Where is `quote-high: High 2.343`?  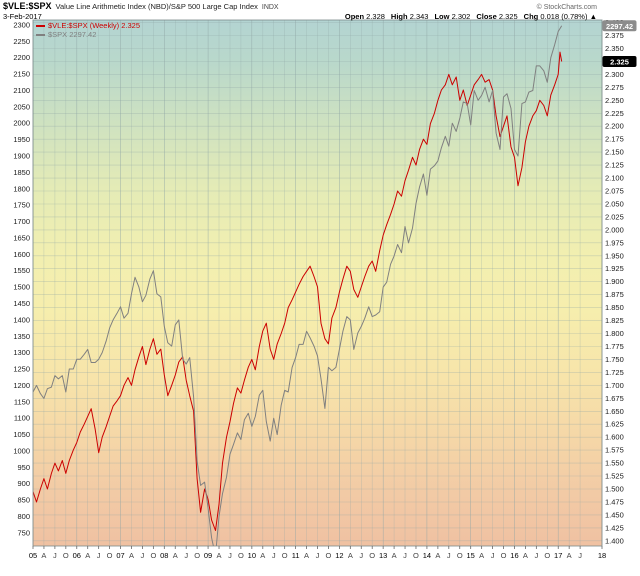
quote-high: High 2.343 is located at coordinates (409, 16).